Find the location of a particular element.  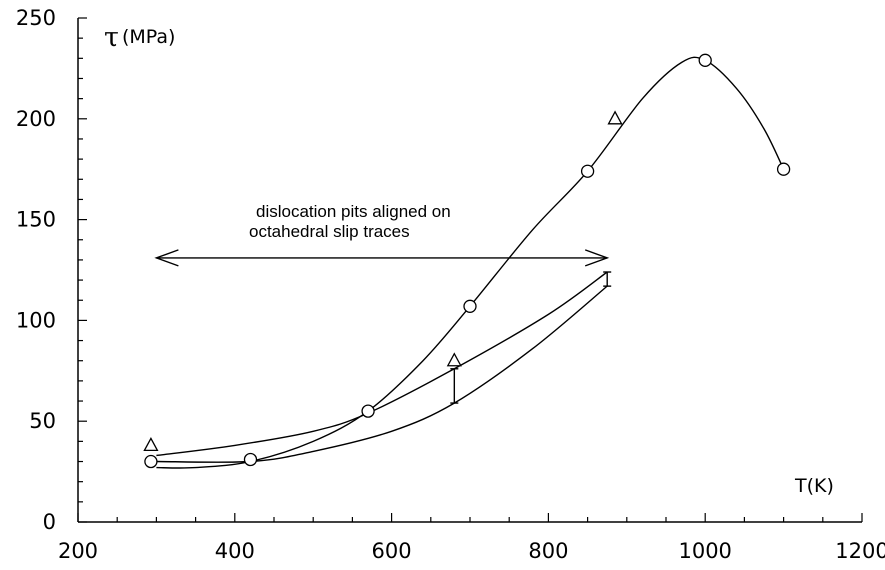

y-tick-label: 50 is located at coordinates (42, 421).